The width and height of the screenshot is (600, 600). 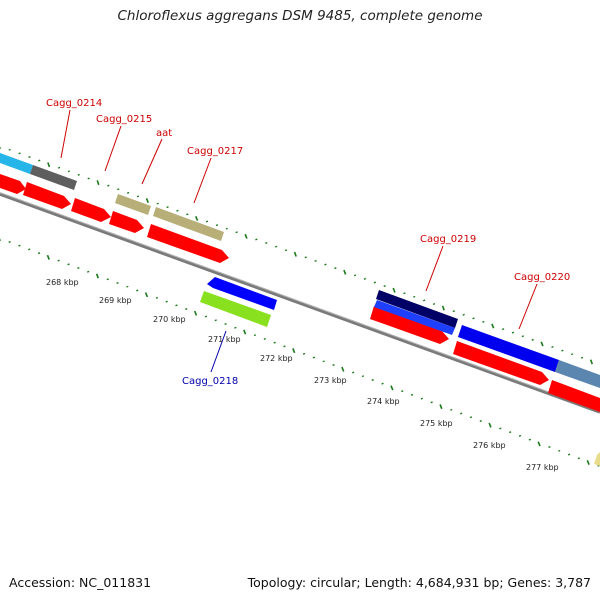 What do you see at coordinates (242, 293) in the screenshot?
I see `cds-arrow-reverse` at bounding box center [242, 293].